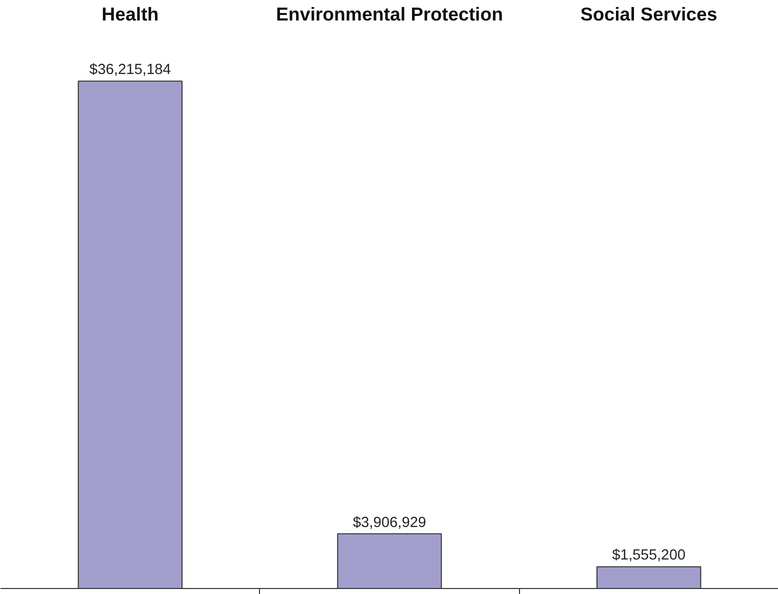  What do you see at coordinates (390, 14) in the screenshot?
I see `x-tick-label: Environmental Protection` at bounding box center [390, 14].